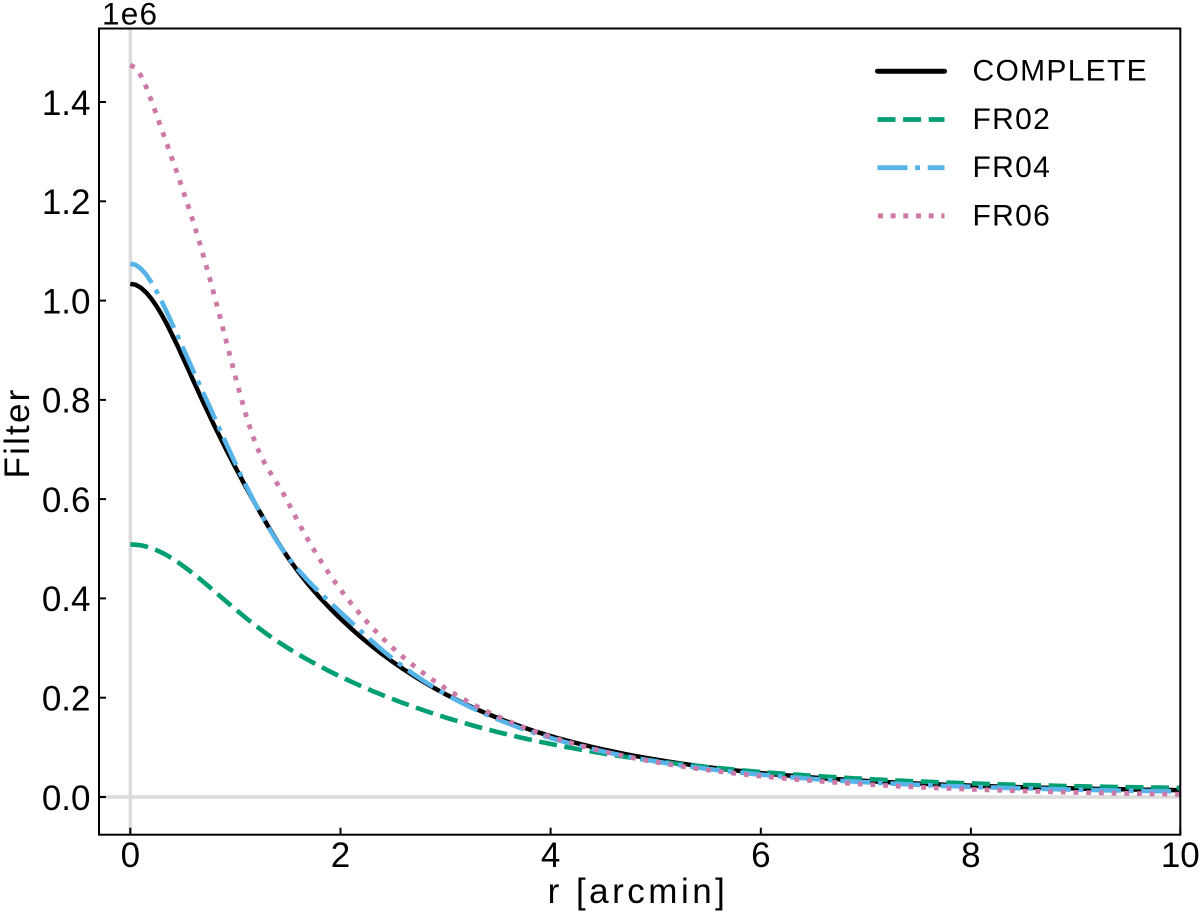 This screenshot has width=1200, height=913. What do you see at coordinates (66, 599) in the screenshot?
I see `svg-text: 0.4` at bounding box center [66, 599].